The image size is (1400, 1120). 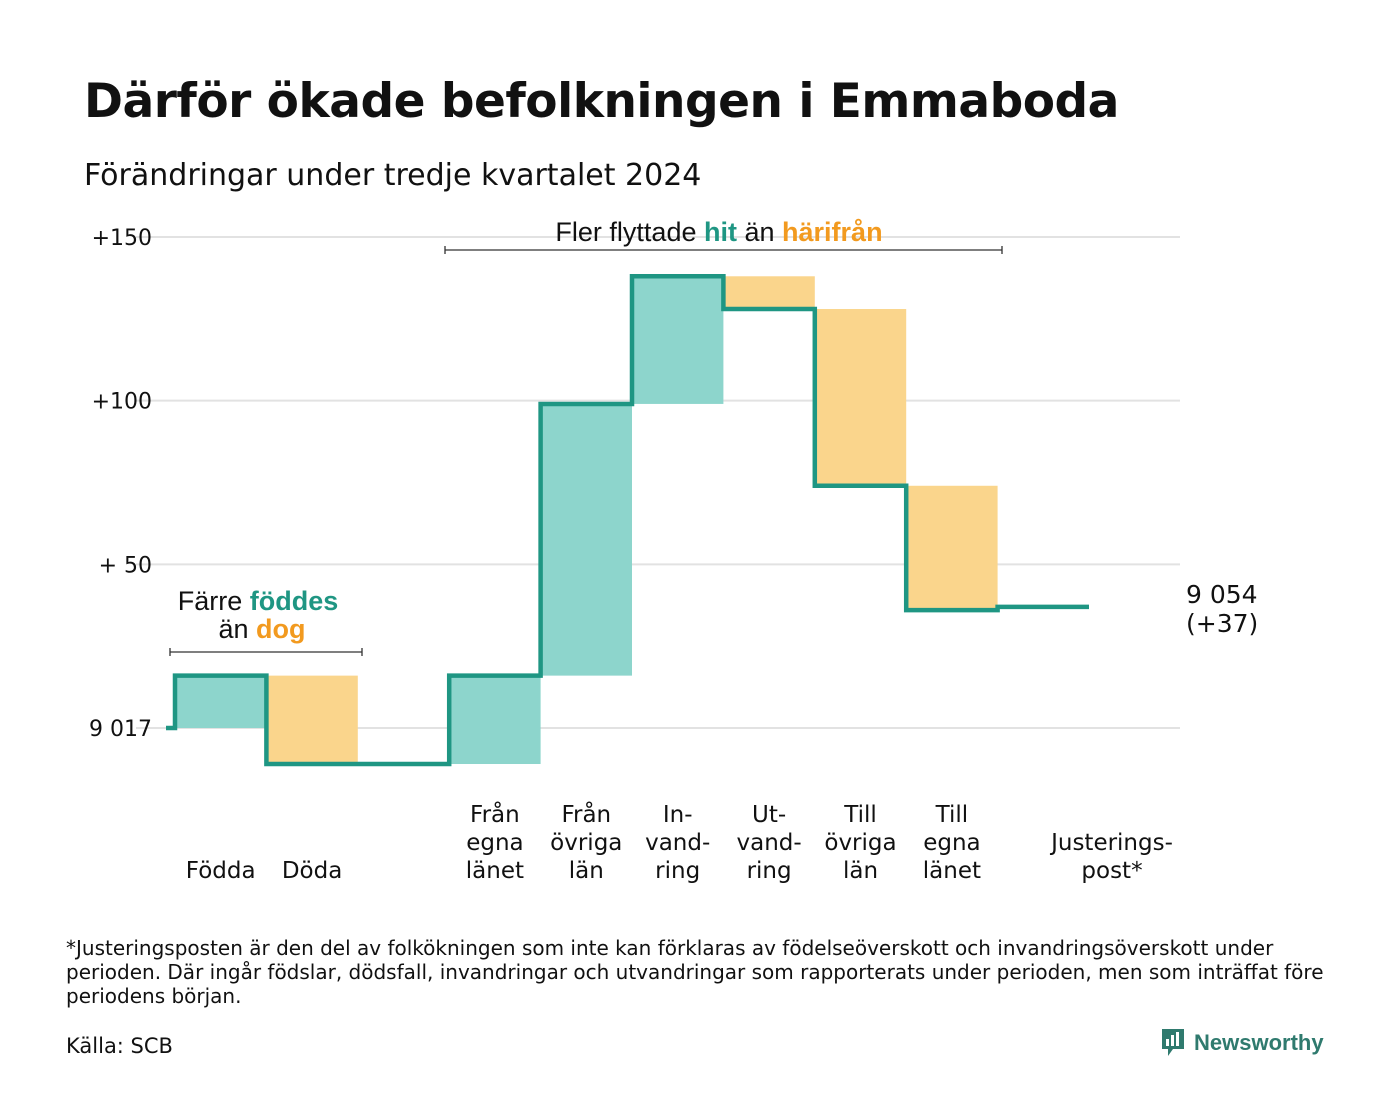 I want to click on end-change-label: (+37), so click(x=1222, y=623).